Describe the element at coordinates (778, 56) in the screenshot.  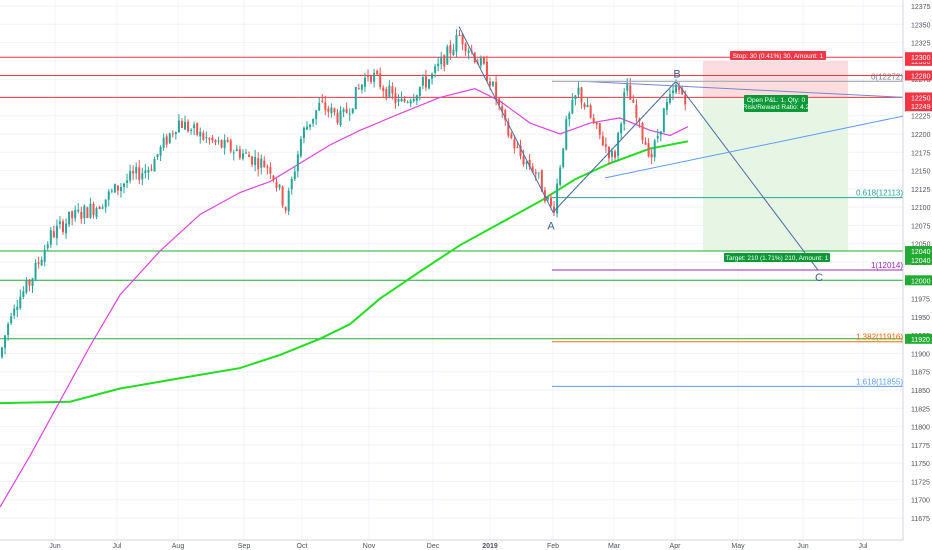
I see `stop-label: Stop: 30 (0.41%) 30, Amount: 1` at that location.